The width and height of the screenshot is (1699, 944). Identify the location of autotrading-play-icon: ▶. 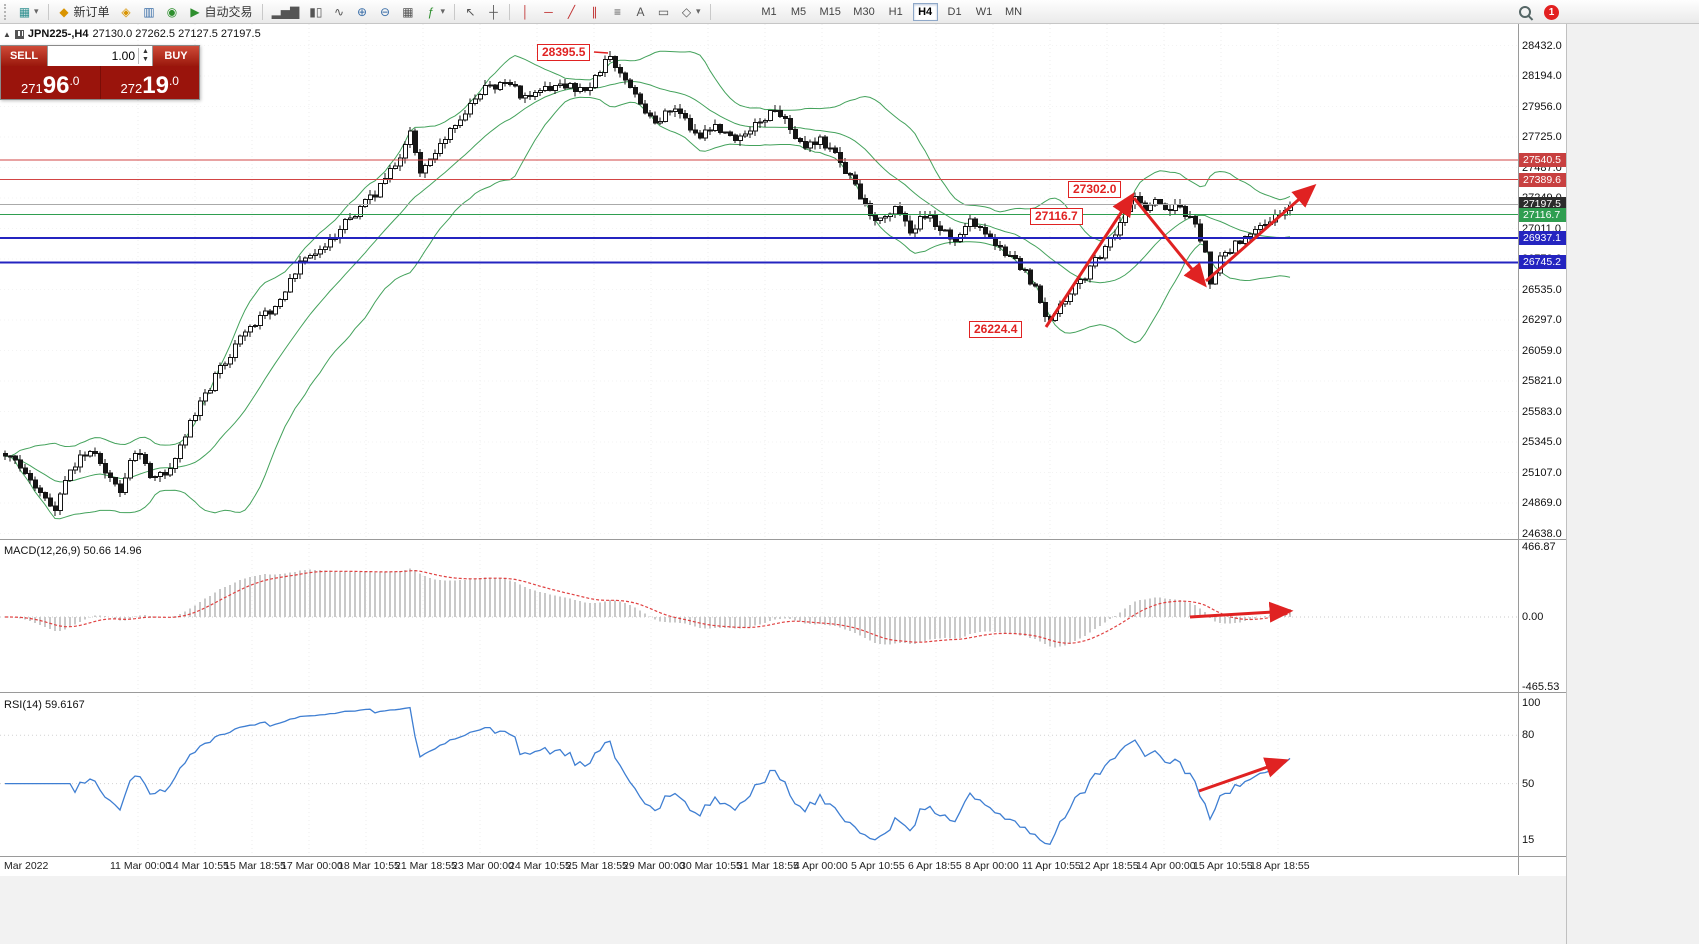
(195, 11).